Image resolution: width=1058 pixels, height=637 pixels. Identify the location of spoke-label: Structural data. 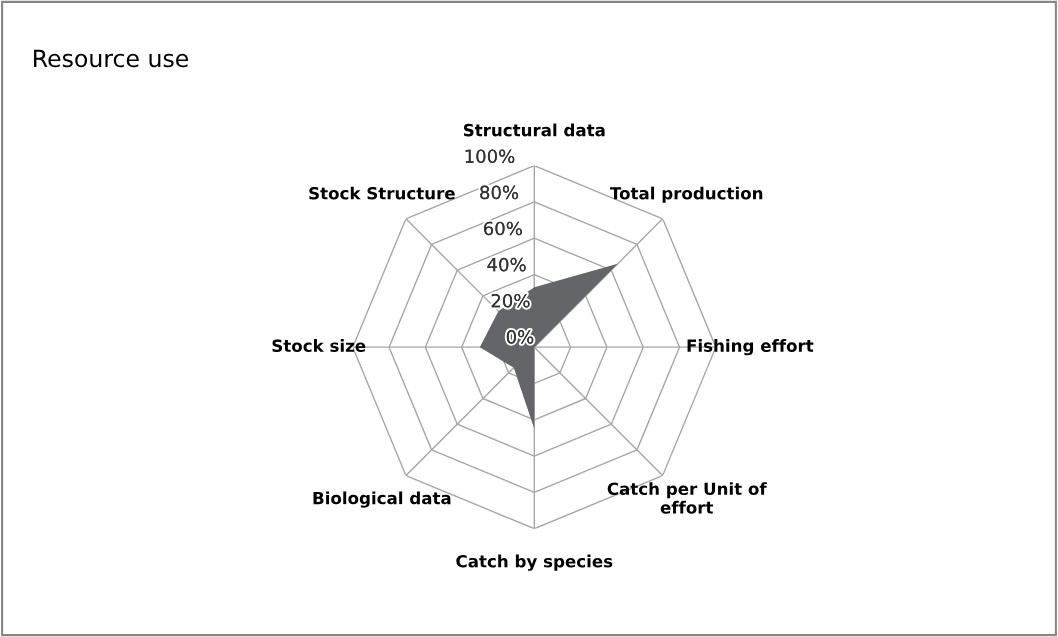
(534, 130).